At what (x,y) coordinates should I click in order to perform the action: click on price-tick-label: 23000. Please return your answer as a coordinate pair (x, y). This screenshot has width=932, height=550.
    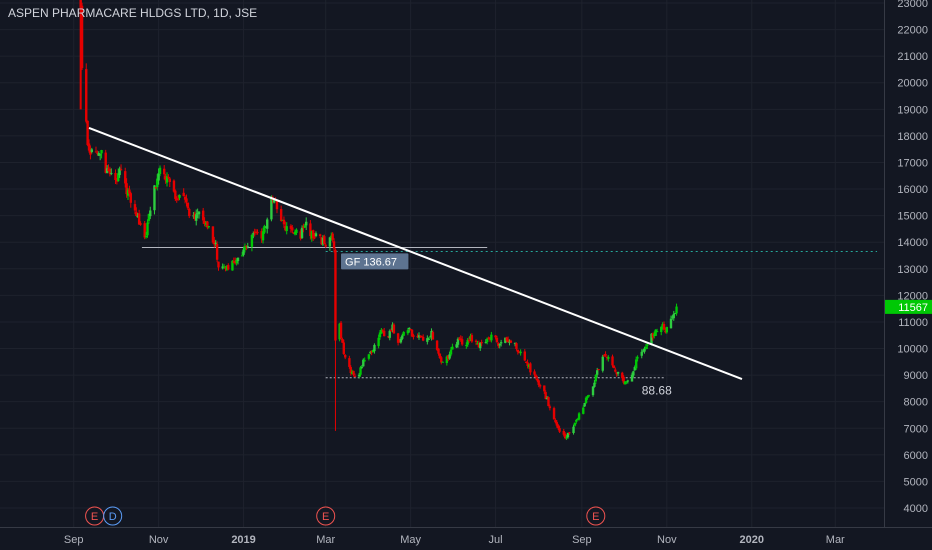
    Looking at the image, I should click on (912, 5).